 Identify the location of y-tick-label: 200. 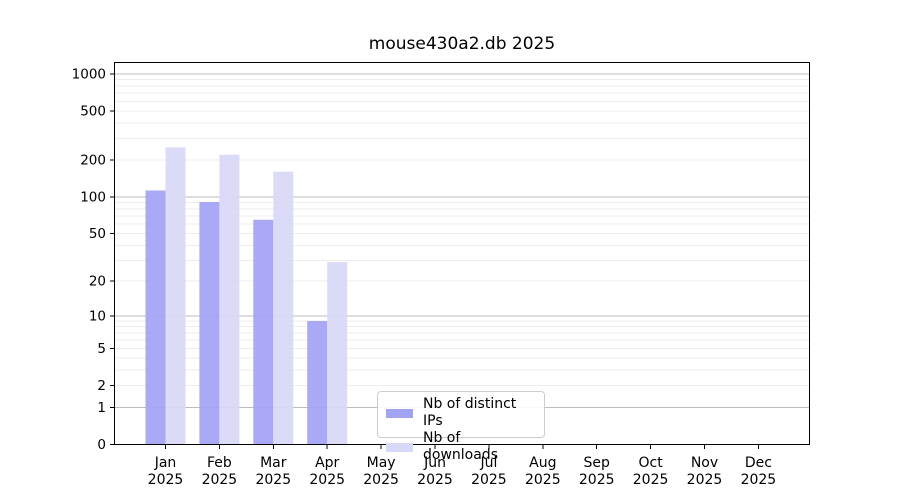
(93, 161).